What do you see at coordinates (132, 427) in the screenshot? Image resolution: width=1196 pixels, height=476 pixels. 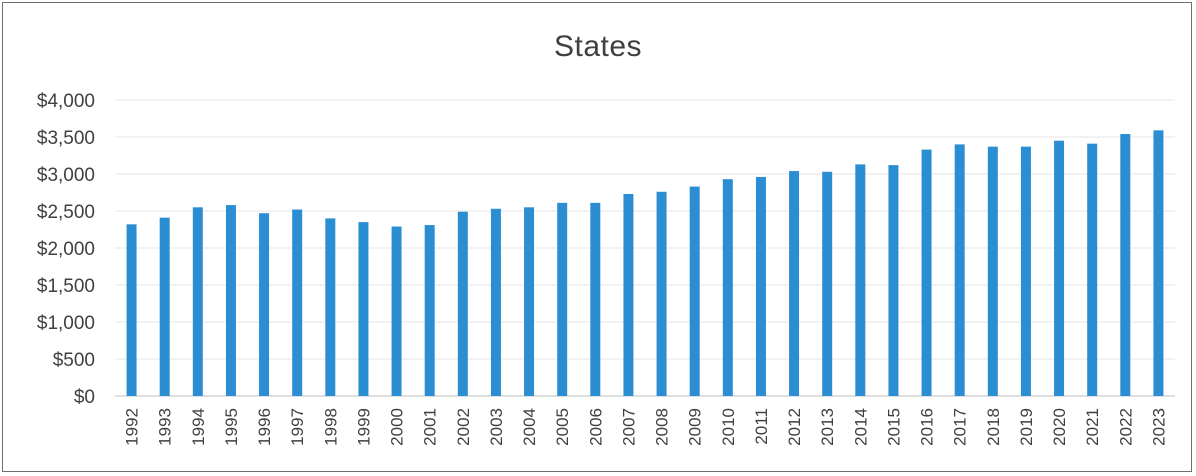 I see `x-tick-label: 1992` at bounding box center [132, 427].